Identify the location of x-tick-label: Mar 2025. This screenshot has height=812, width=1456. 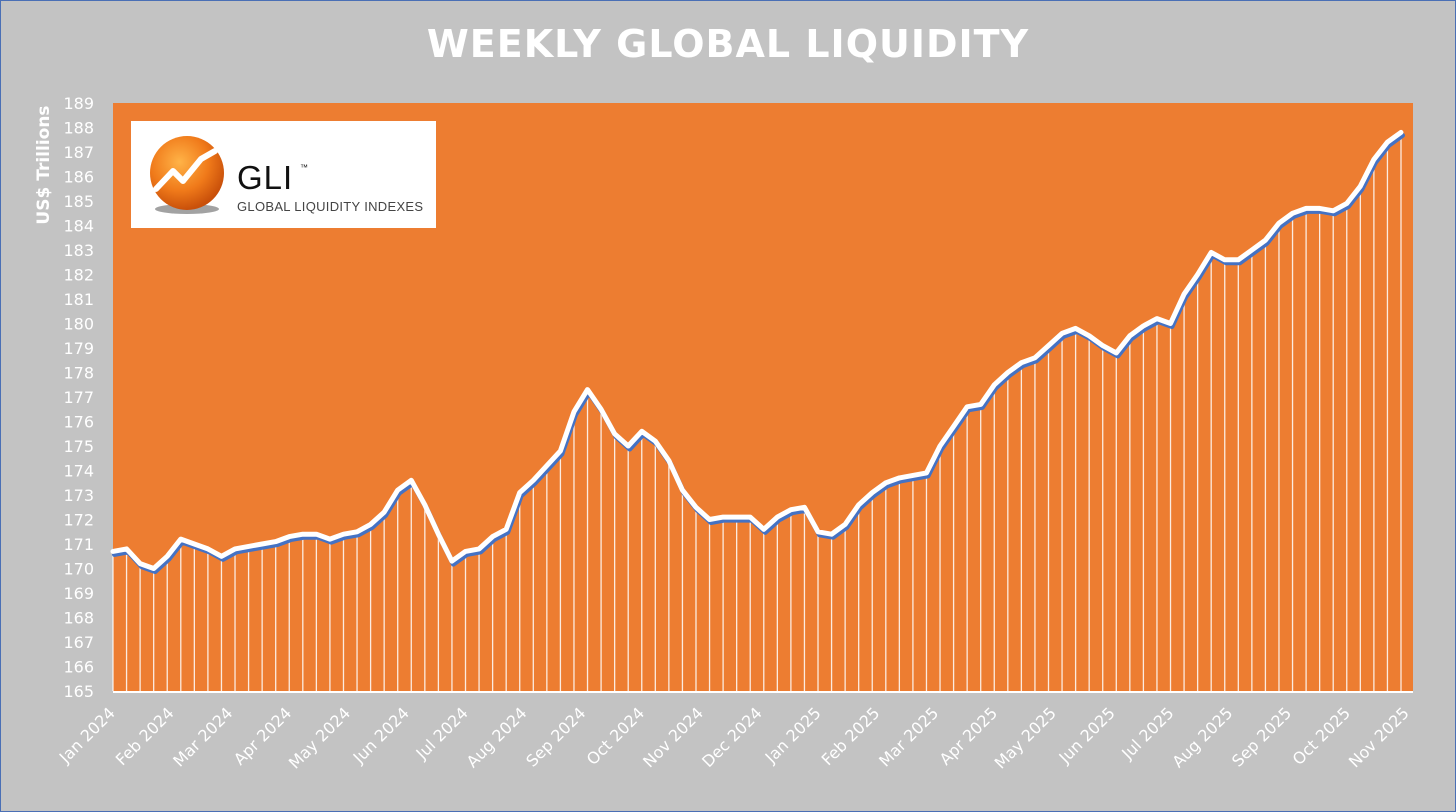
(908, 736).